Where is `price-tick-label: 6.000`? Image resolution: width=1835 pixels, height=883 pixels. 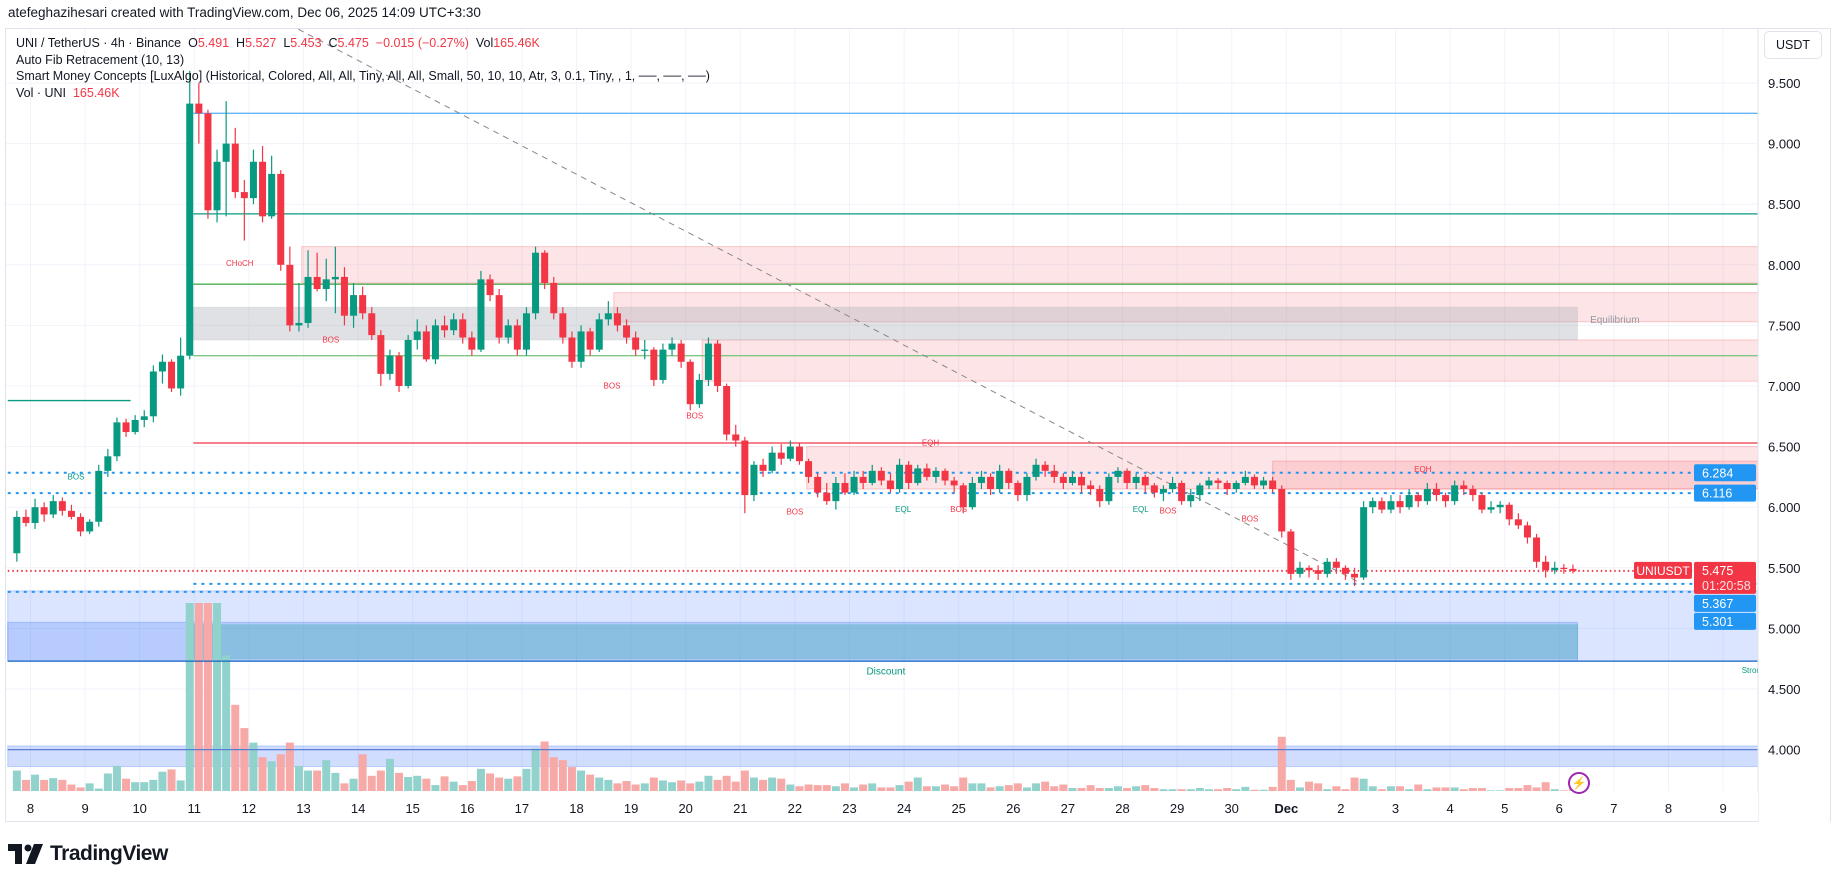 price-tick-label: 6.000 is located at coordinates (1784, 507).